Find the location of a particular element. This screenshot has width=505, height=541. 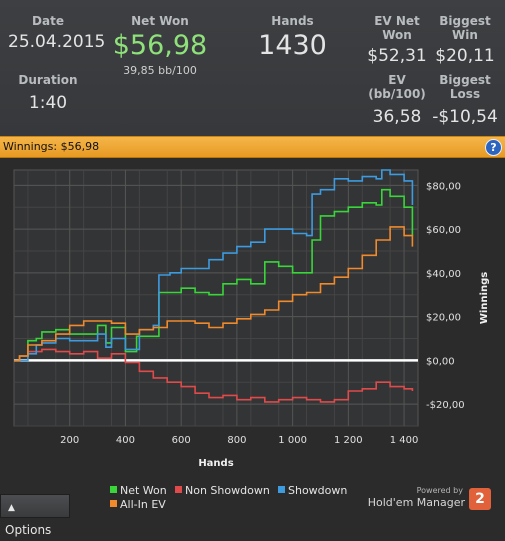

x-tick-label: 200 is located at coordinates (69, 440).